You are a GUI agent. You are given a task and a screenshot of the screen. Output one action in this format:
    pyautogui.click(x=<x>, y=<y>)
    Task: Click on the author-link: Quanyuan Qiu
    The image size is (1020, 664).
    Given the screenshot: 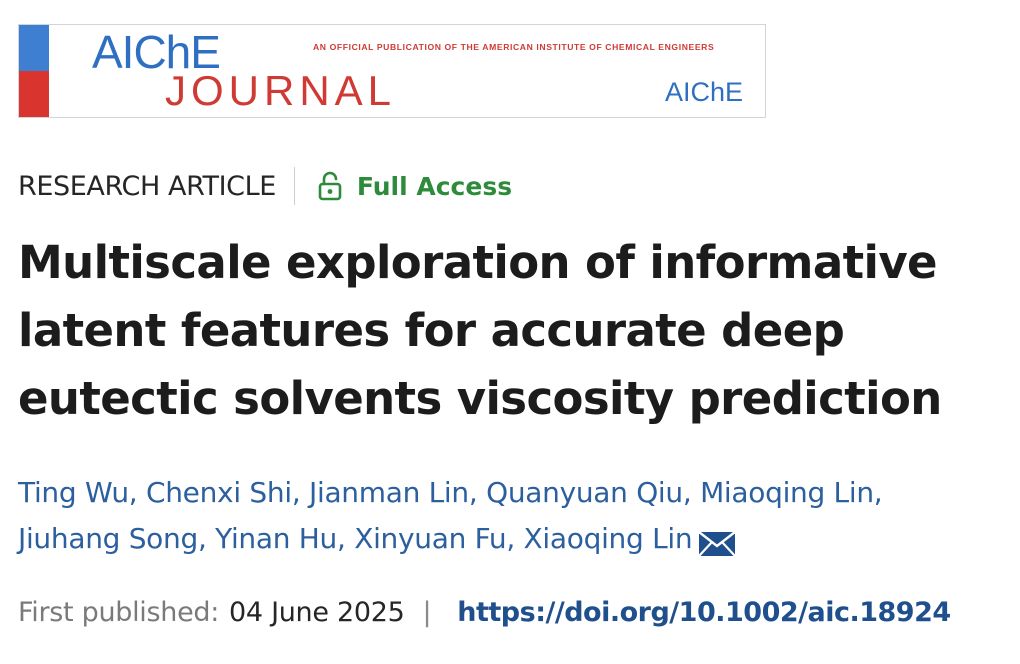 What is the action you would take?
    pyautogui.click(x=584, y=492)
    